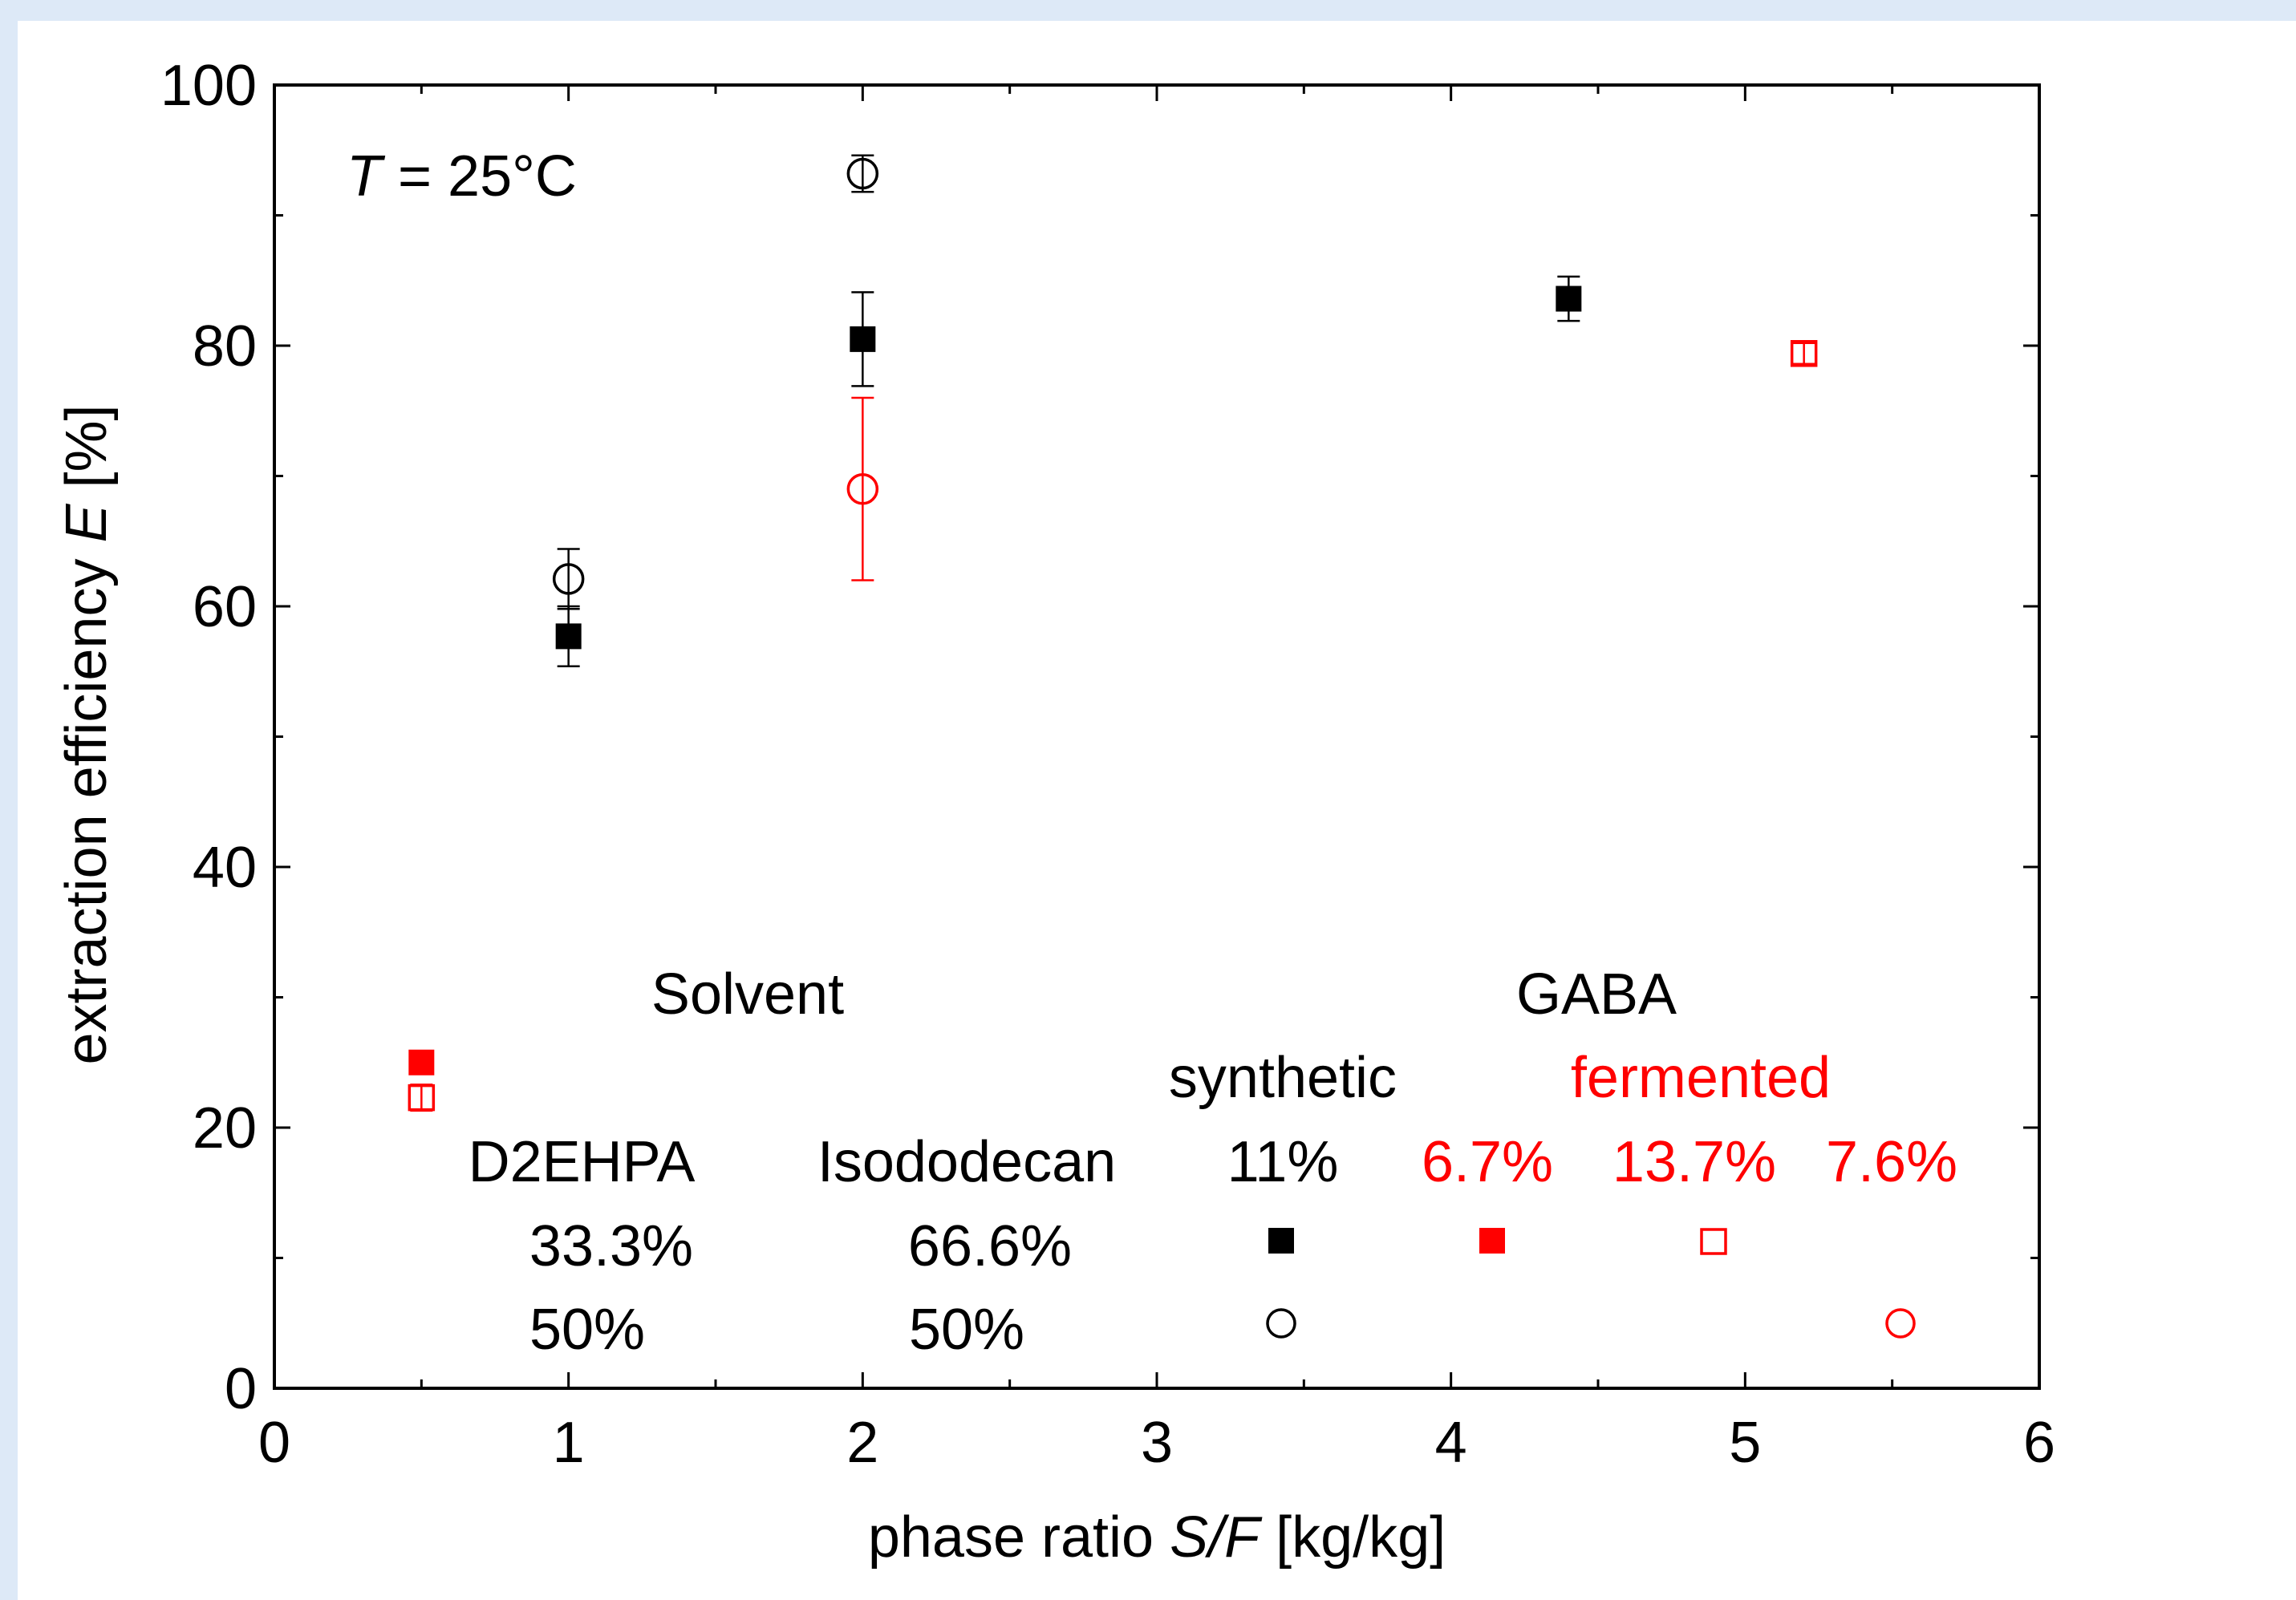  I want to click on legend-row2-isododecan: 50%, so click(966, 1330).